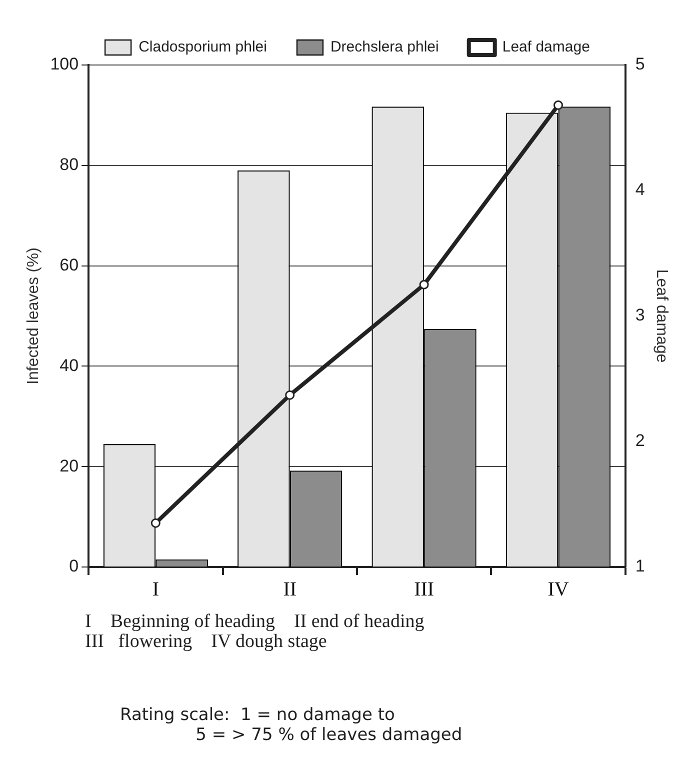  Describe the element at coordinates (640, 64) in the screenshot. I see `y2-tick-label: 5` at that location.